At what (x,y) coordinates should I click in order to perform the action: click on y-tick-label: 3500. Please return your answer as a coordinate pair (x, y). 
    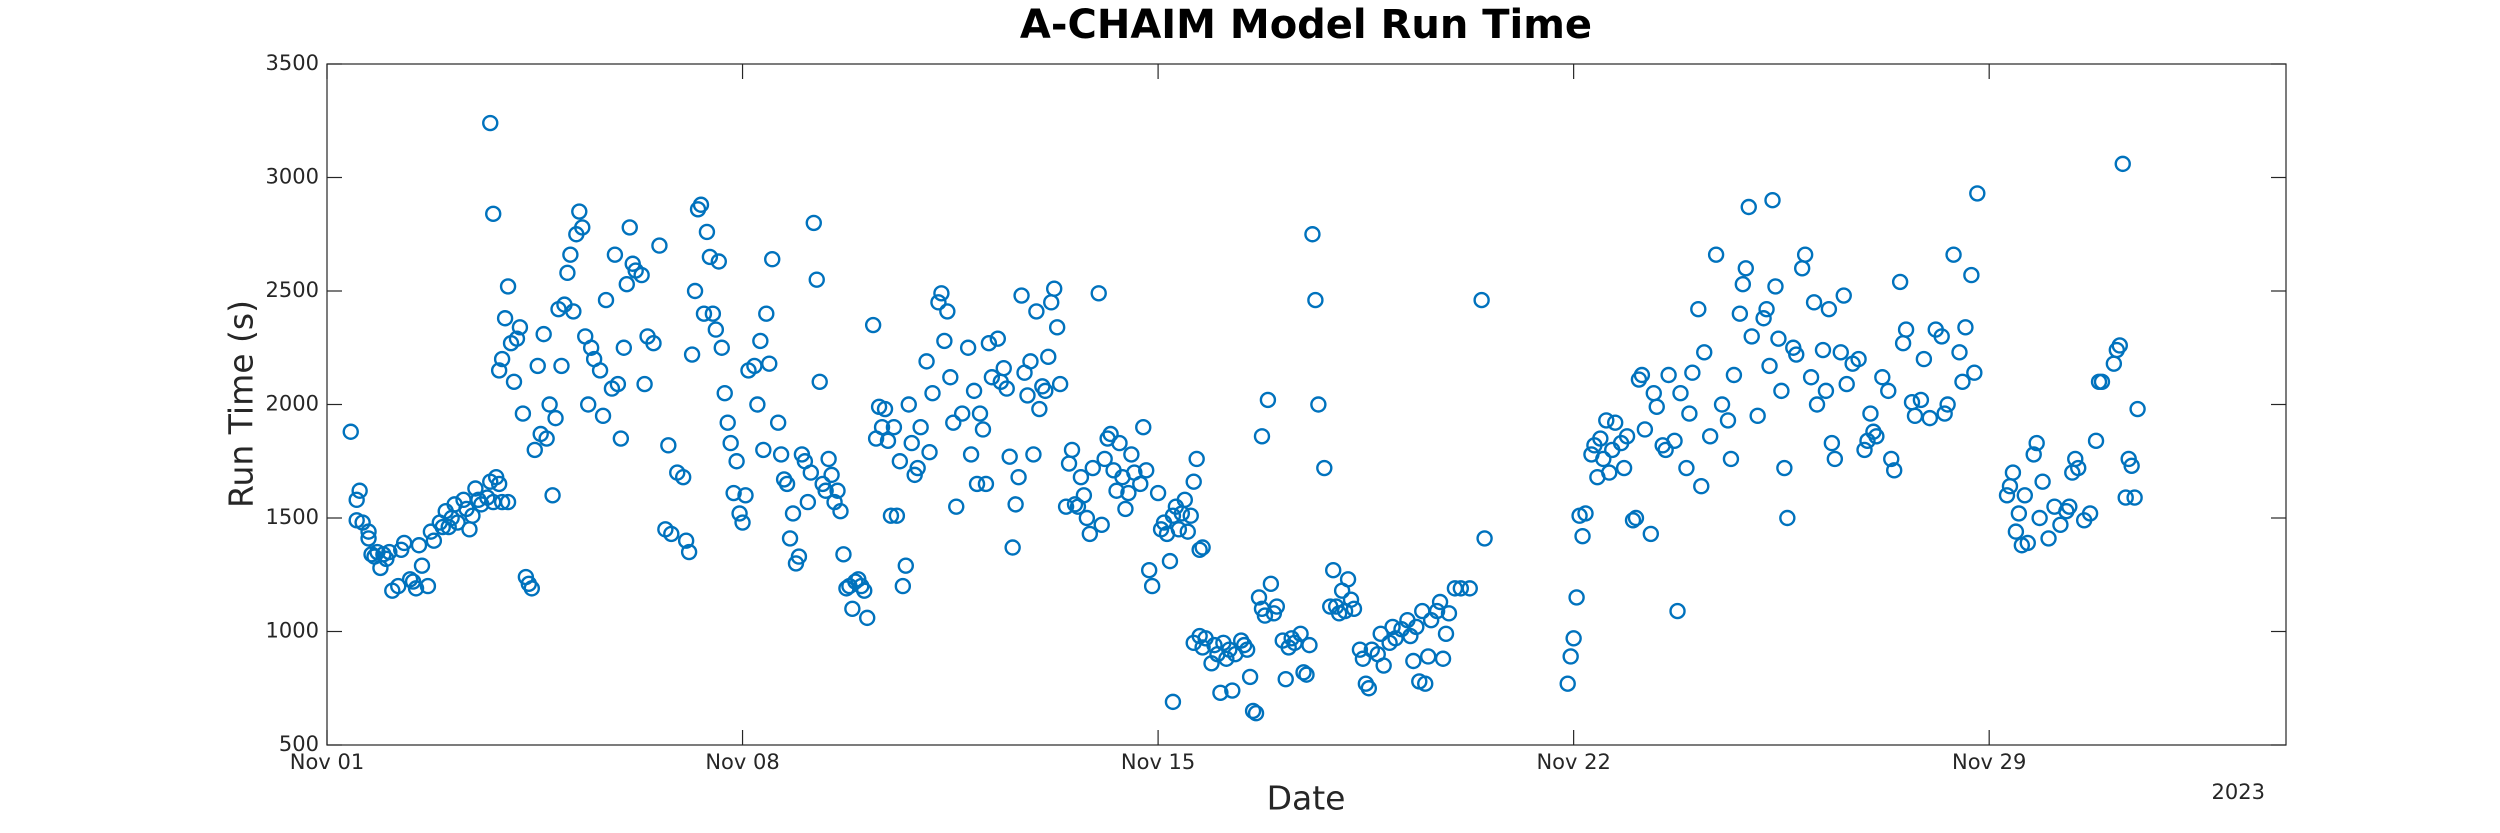
    Looking at the image, I should click on (292, 63).